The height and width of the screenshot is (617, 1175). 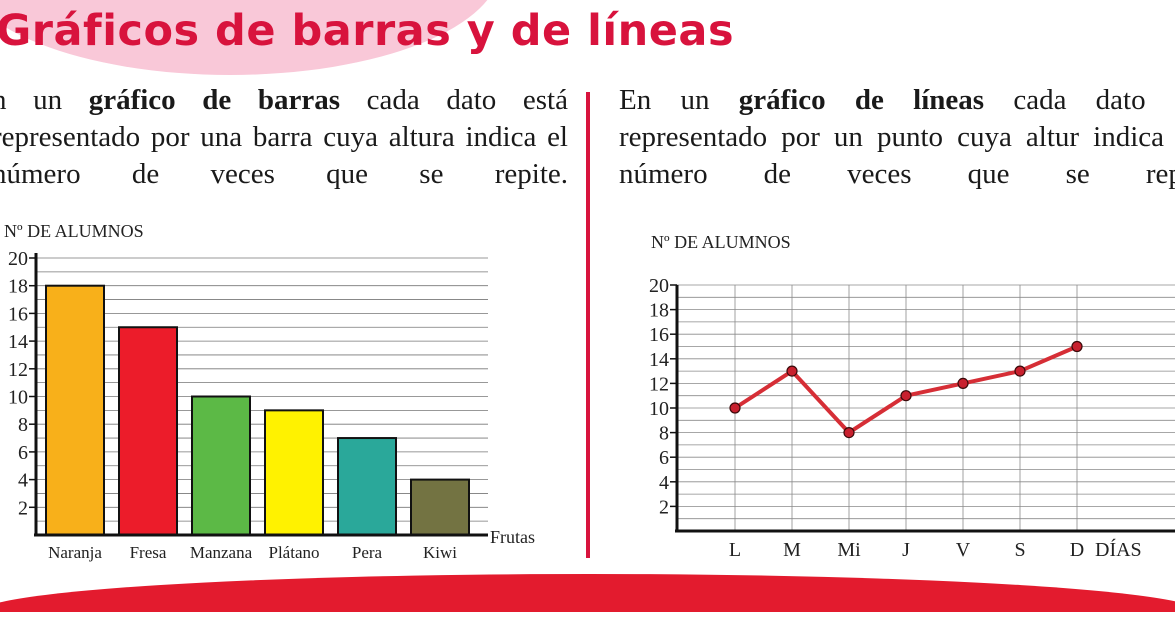 What do you see at coordinates (512, 537) in the screenshot?
I see `x-axis-title: Frutas` at bounding box center [512, 537].